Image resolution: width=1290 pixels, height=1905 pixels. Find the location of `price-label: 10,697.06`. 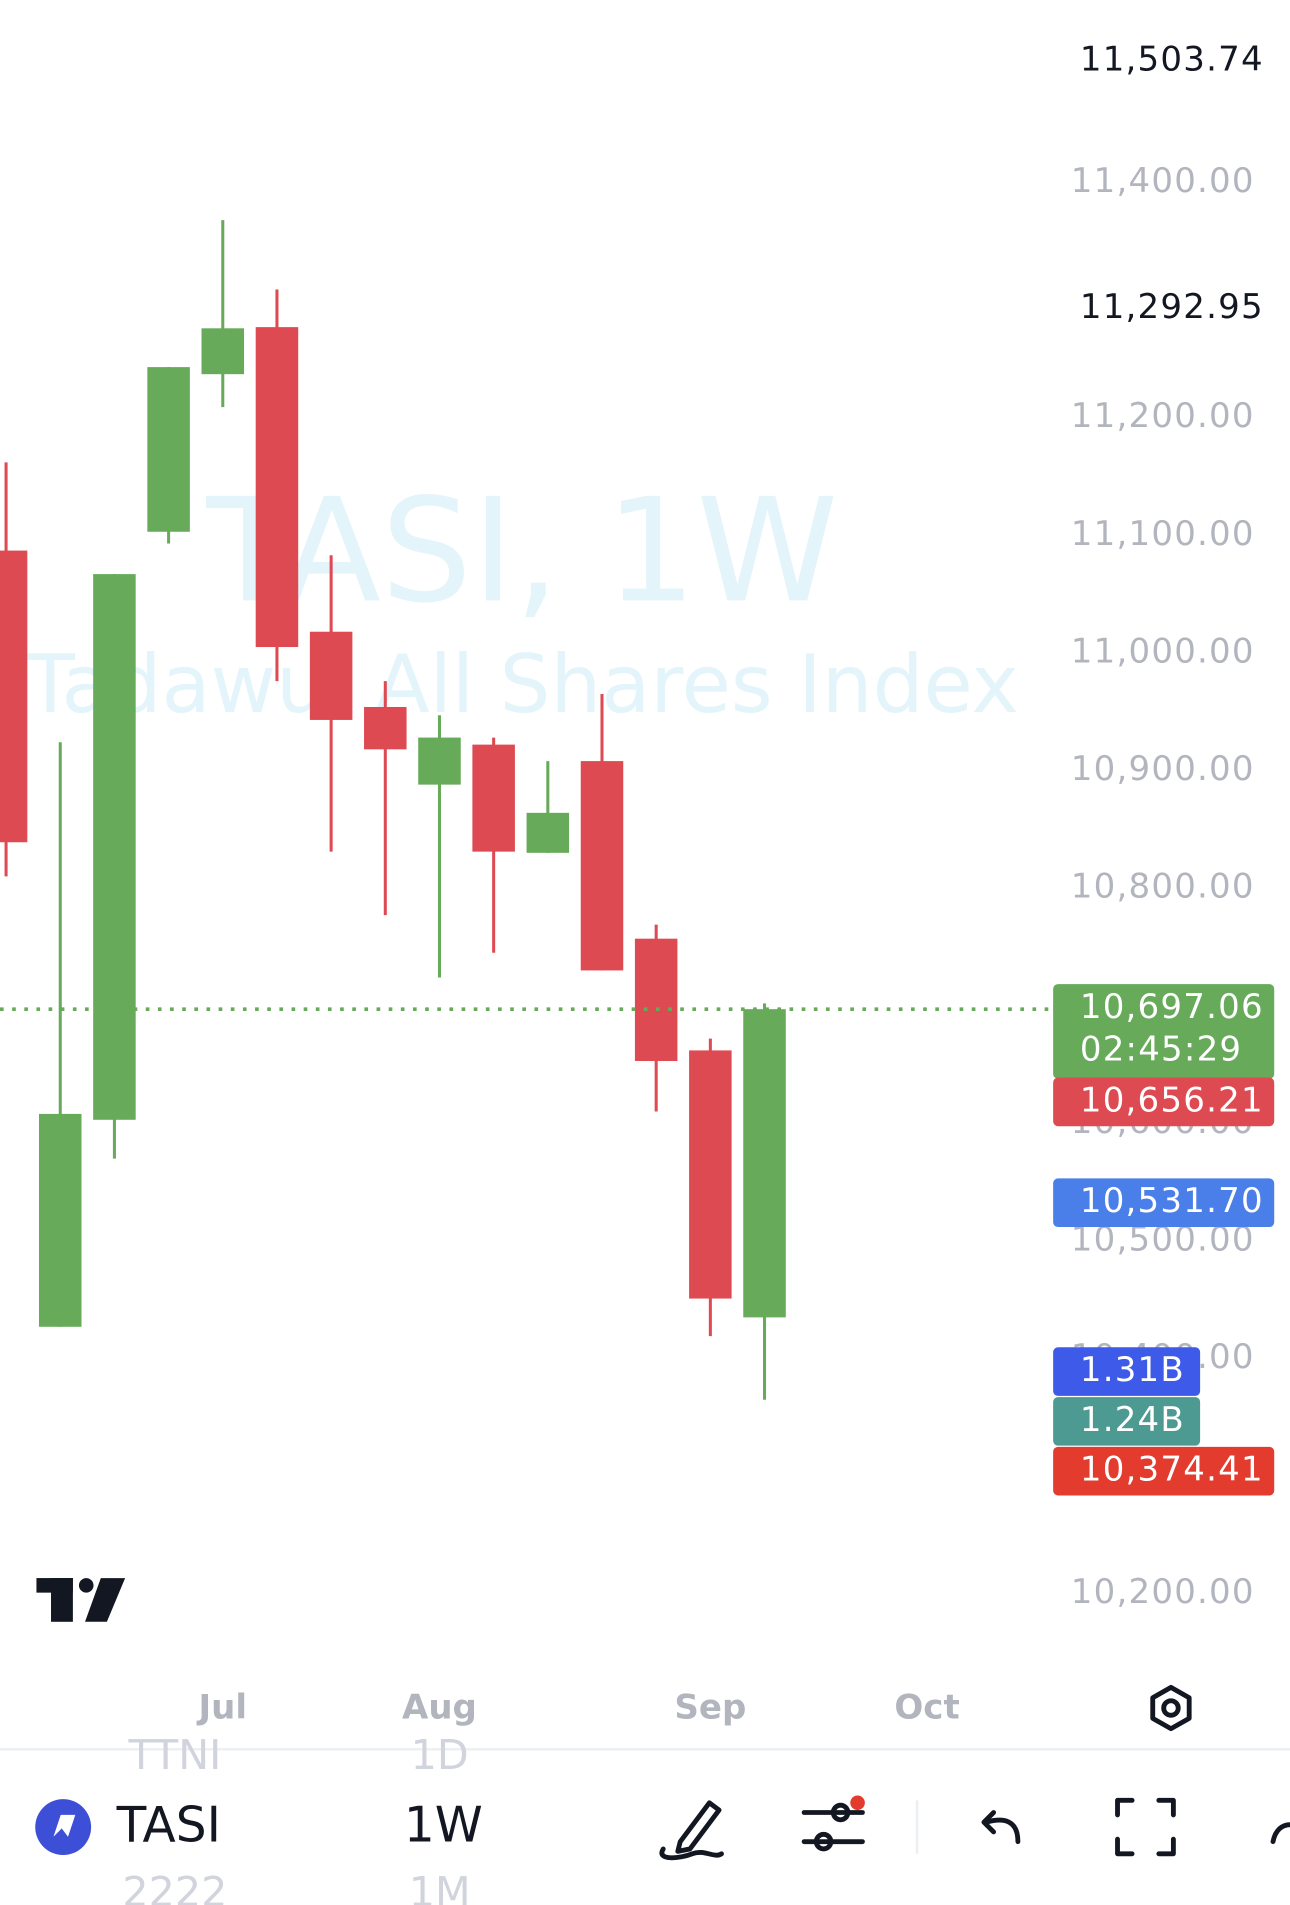

price-label: 10,697.06 is located at coordinates (1172, 1007).